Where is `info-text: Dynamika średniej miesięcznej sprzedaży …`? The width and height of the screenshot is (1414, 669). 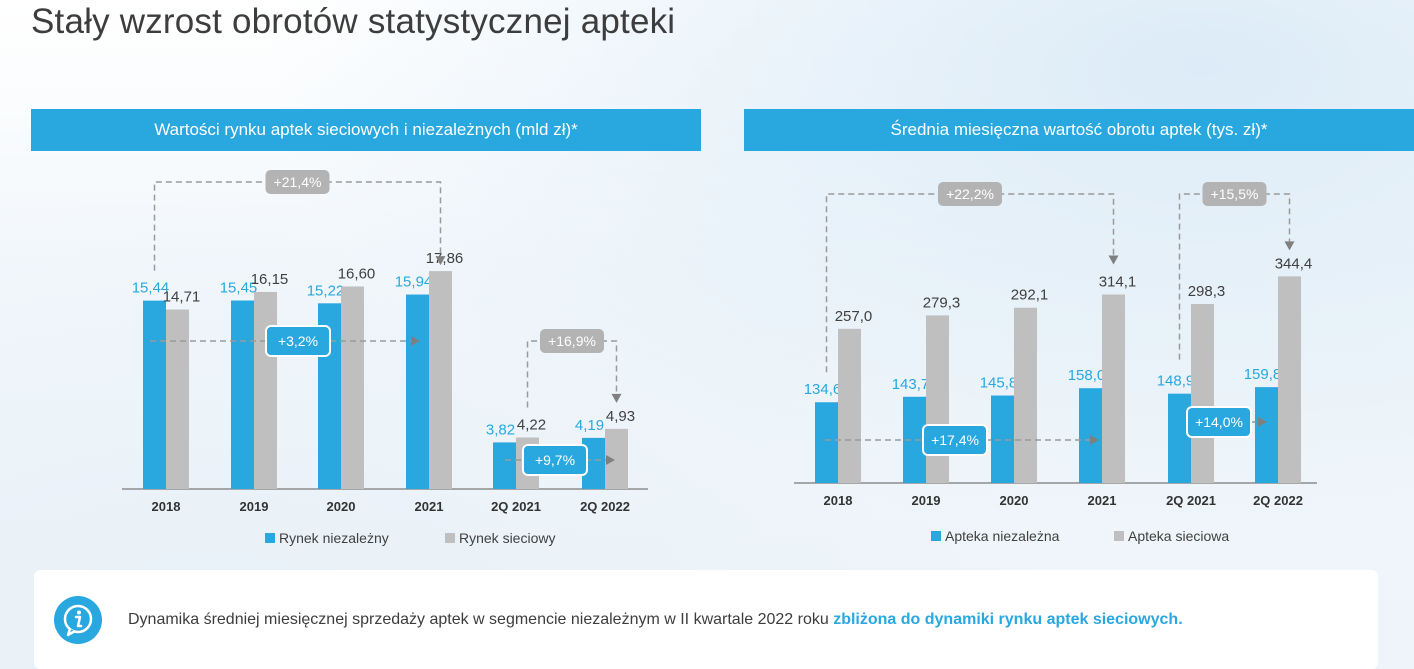
info-text: Dynamika średniej miesięcznej sprzedaży … is located at coordinates (655, 620).